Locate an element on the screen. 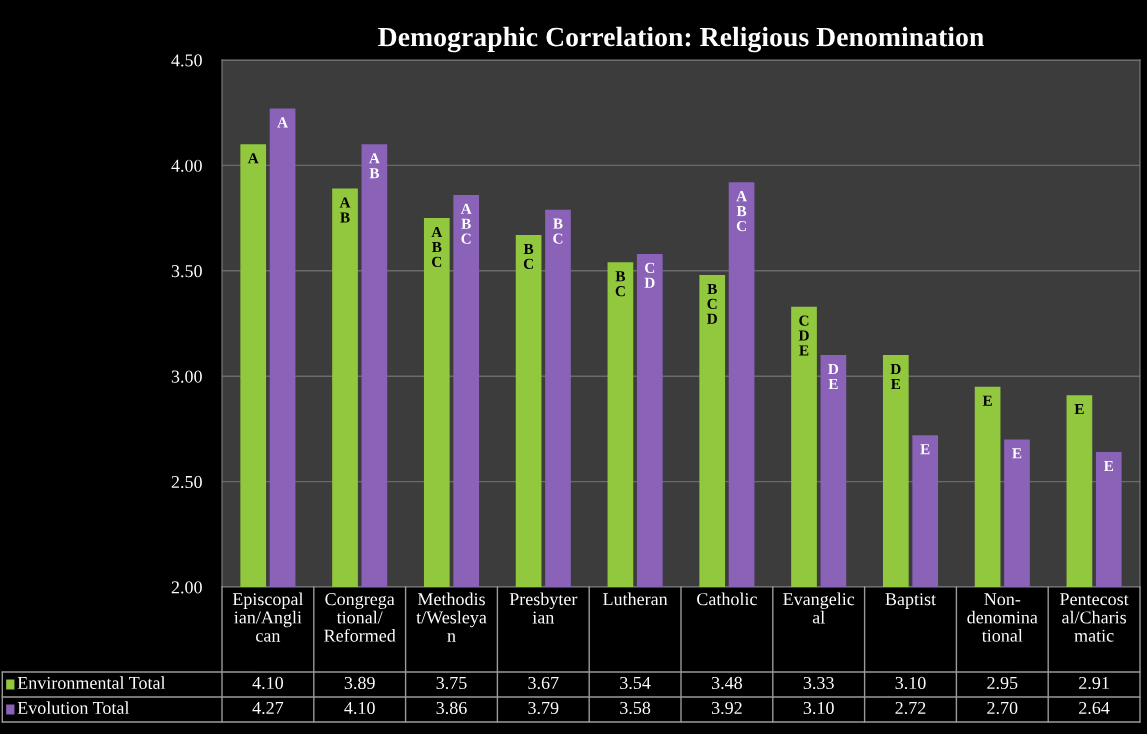 This screenshot has height=734, width=1147. x-tick-label: Methodis t/Wesleya n is located at coordinates (451, 617).